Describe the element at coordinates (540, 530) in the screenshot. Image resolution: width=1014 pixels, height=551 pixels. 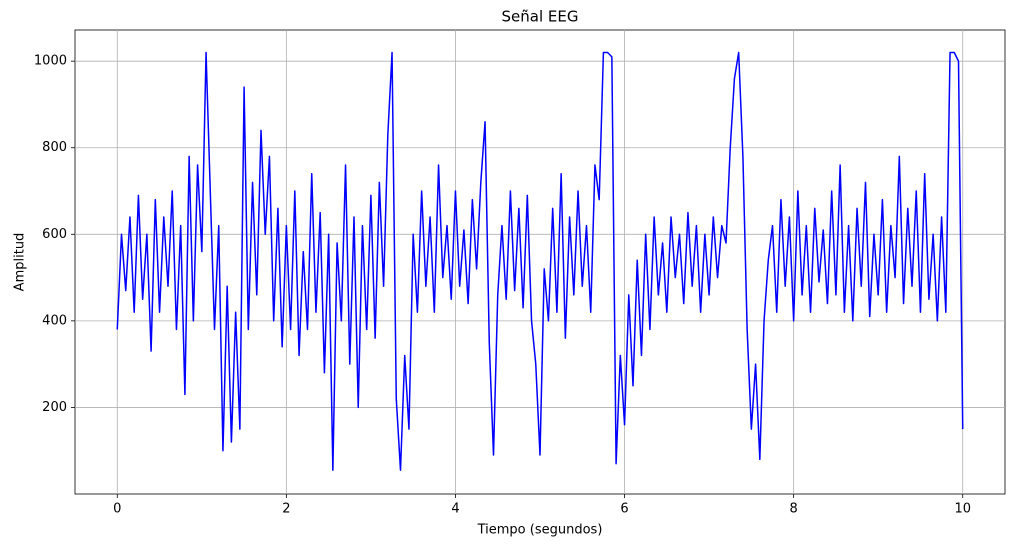
I see `x-axis-label: Tiempo (segundos)` at that location.